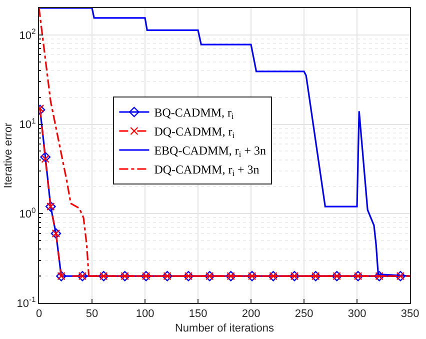 Image resolution: width=426 pixels, height=339 pixels. I want to click on x-tick-label: 250, so click(304, 314).